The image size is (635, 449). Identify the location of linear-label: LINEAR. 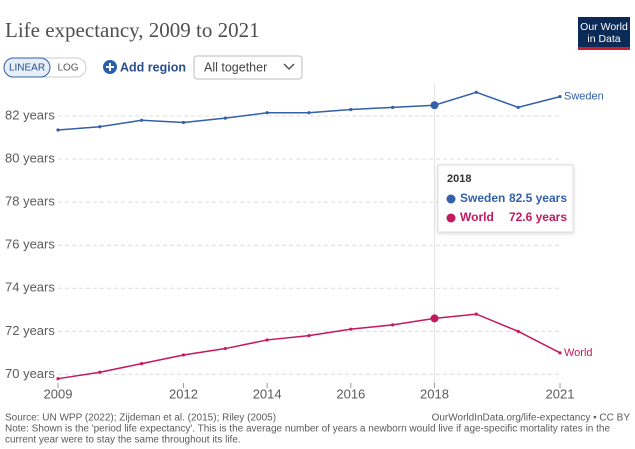
(27, 68).